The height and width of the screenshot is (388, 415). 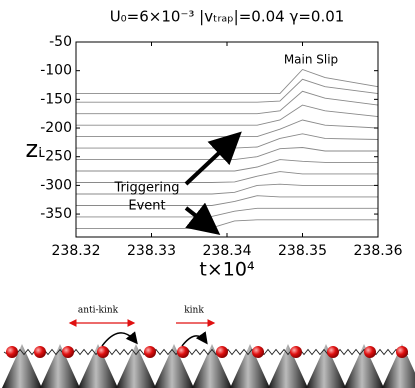 I want to click on x-tick-label: 238.36, so click(x=378, y=251).